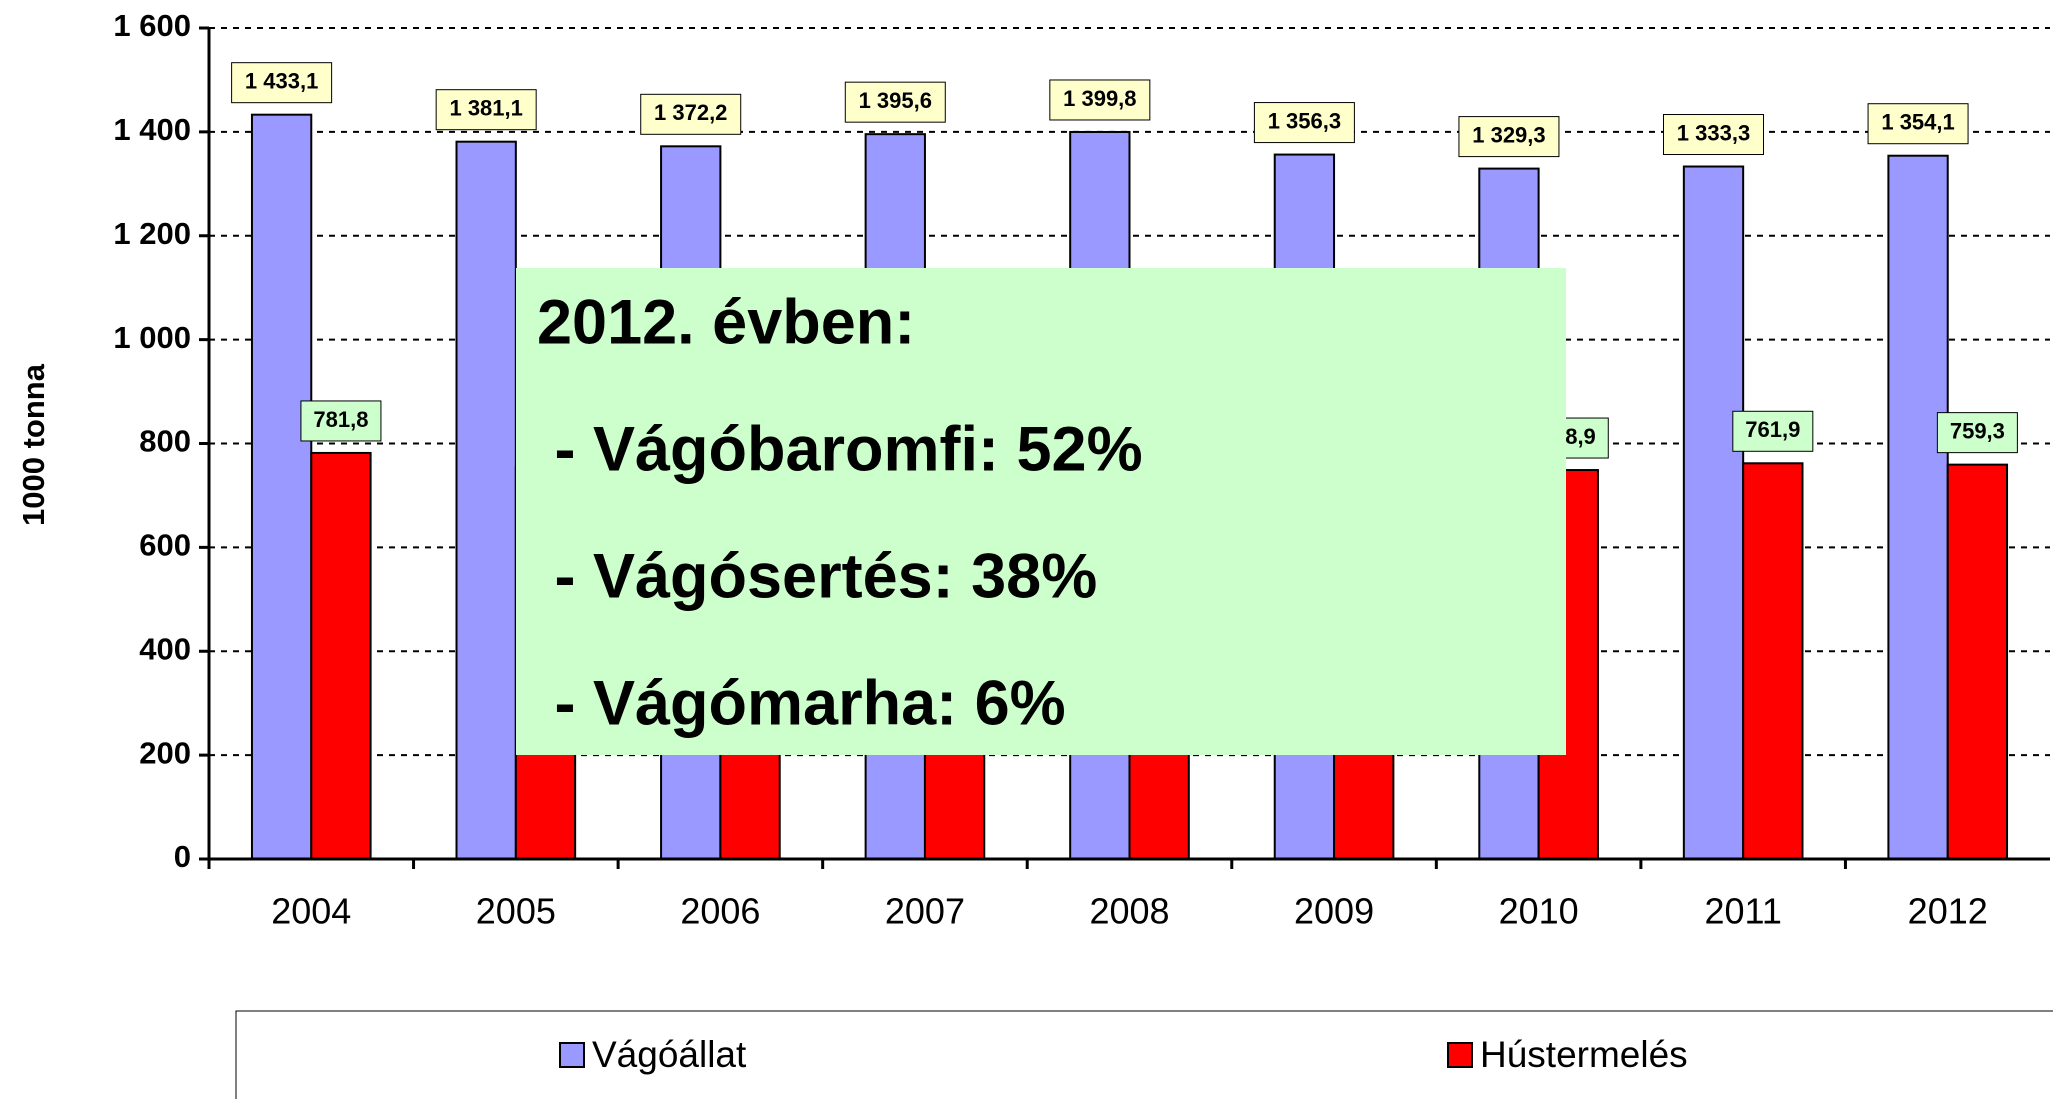  I want to click on y-tick-label: 400, so click(165, 648).